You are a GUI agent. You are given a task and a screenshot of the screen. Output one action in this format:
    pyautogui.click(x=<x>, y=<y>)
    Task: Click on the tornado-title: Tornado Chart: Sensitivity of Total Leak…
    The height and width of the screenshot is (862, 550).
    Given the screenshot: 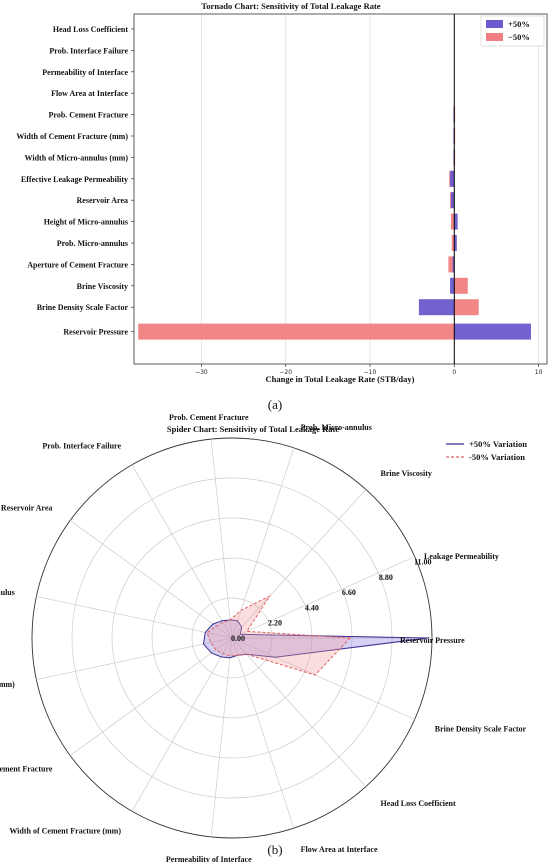 What is the action you would take?
    pyautogui.click(x=290, y=6)
    